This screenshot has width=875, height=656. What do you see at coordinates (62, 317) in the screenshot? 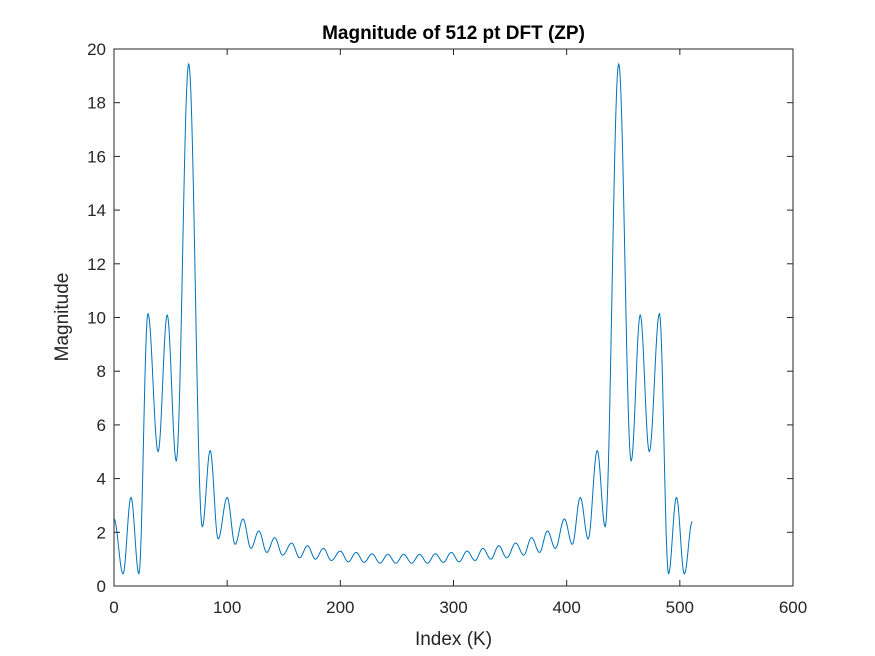
I see `y-axis-title: Magnitude` at bounding box center [62, 317].